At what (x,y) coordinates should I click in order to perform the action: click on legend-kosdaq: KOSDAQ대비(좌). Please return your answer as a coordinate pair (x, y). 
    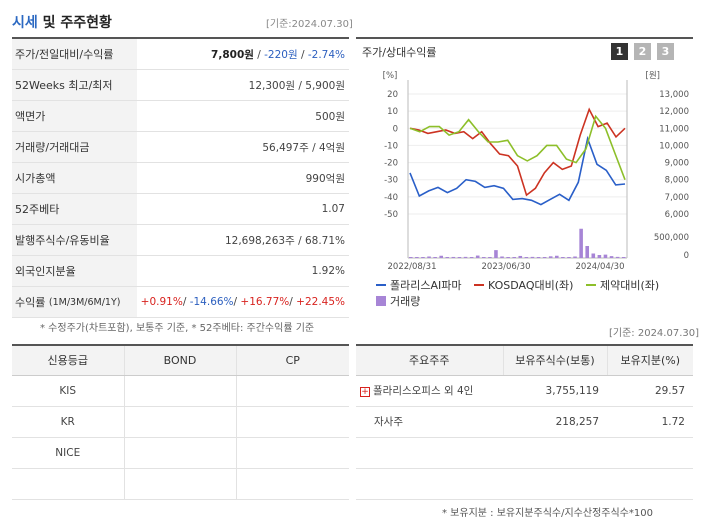
    Looking at the image, I should click on (523, 285).